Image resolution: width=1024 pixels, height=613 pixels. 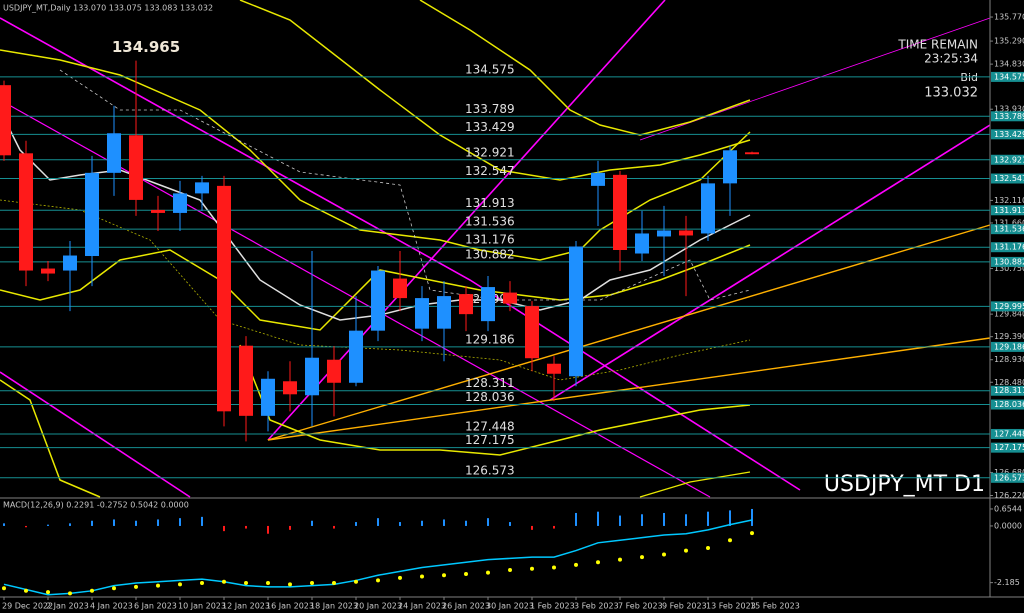 What do you see at coordinates (378, 606) in the screenshot?
I see `x-tick-label: 20 Jan 2023` at bounding box center [378, 606].